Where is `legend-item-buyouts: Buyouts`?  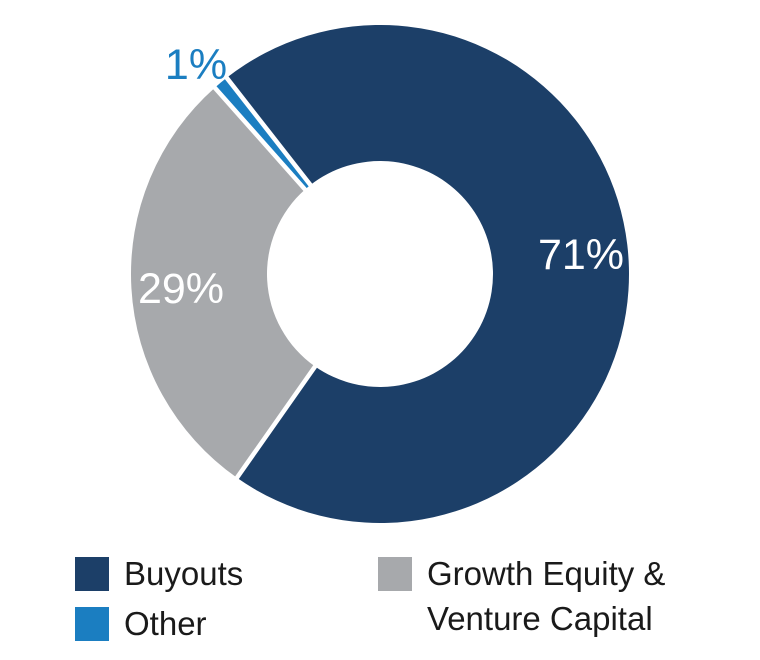 legend-item-buyouts: Buyouts is located at coordinates (226, 575).